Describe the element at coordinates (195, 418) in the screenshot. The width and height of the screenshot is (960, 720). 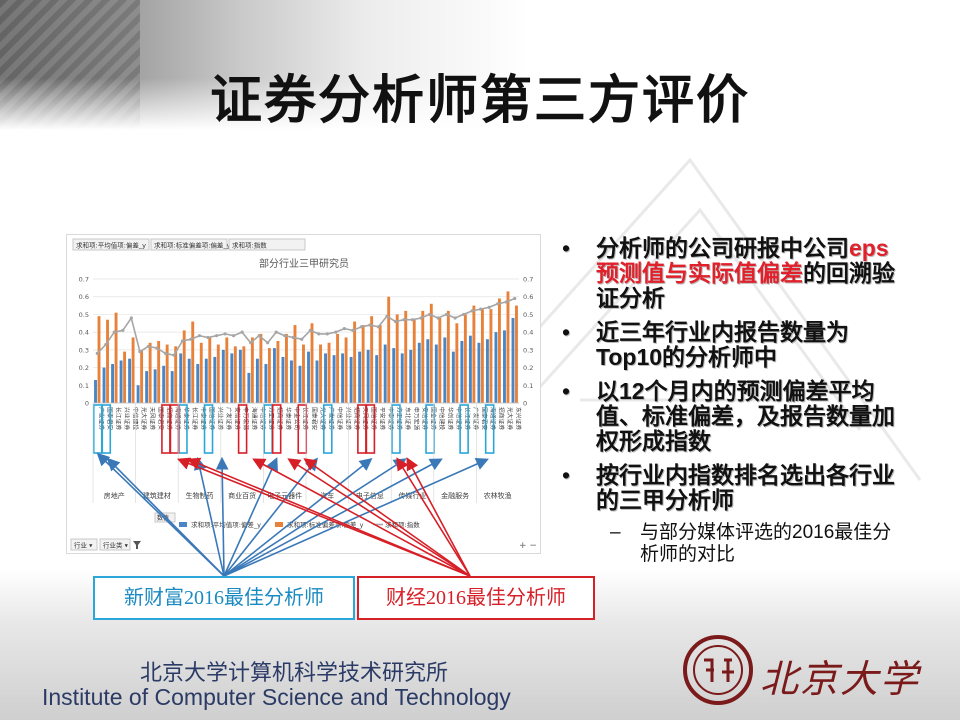
I see `analyst-label: 长江证券` at that location.